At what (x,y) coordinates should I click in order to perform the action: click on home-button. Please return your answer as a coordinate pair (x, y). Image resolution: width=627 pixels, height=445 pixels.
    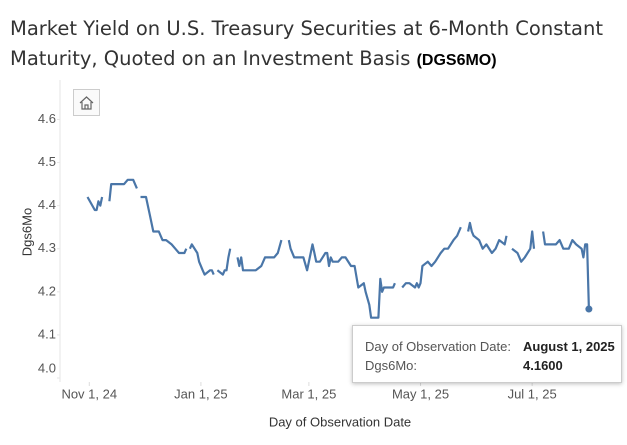
    Looking at the image, I should click on (86, 102).